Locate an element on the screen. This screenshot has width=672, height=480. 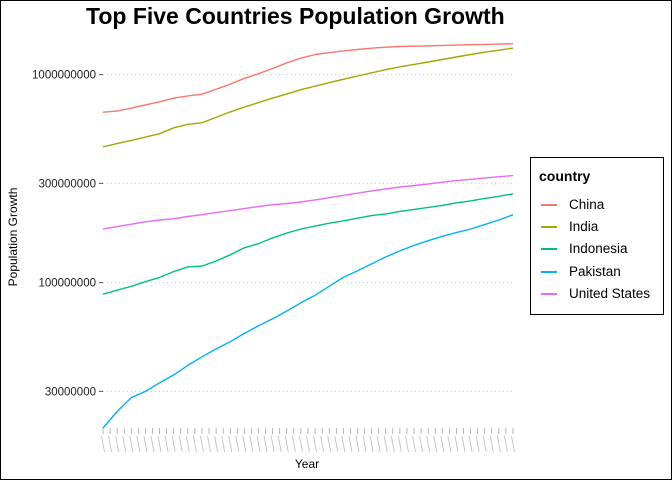
series-line-united-states is located at coordinates (308, 202).